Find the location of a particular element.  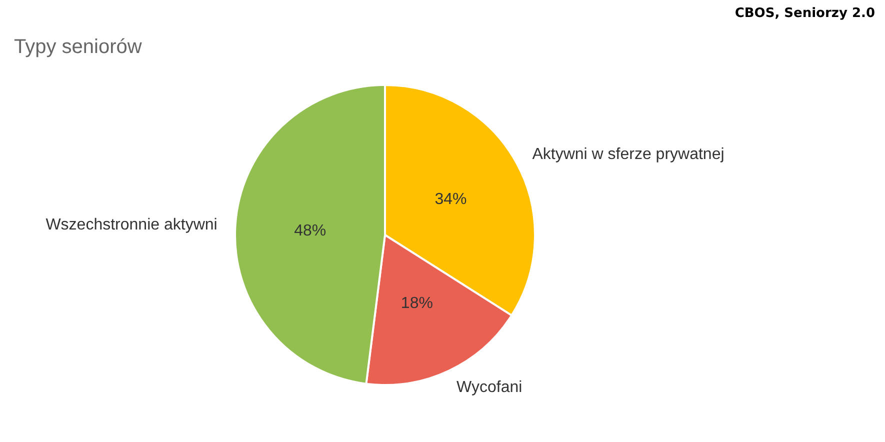

data-label: 18% is located at coordinates (416, 303).